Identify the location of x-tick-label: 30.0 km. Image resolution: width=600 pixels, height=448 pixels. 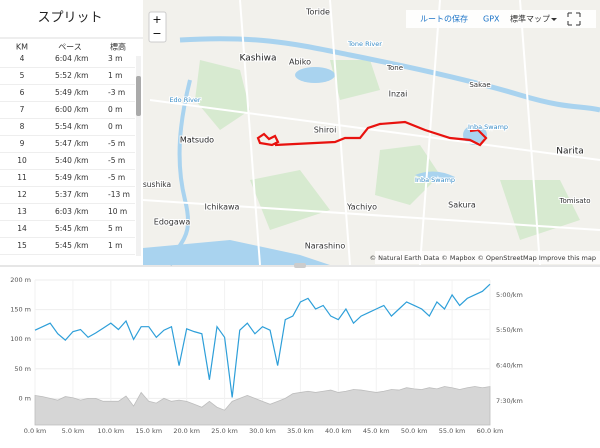
(262, 431).